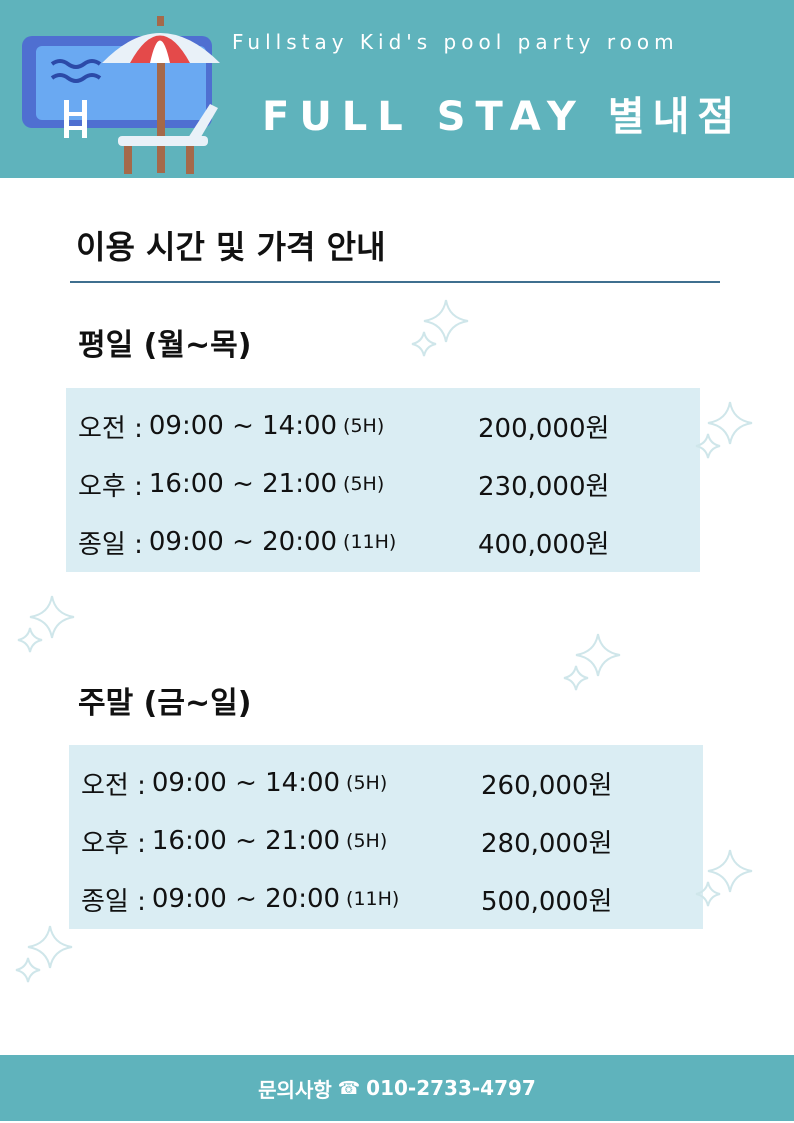 This screenshot has height=1123, width=794. What do you see at coordinates (295, 1089) in the screenshot?
I see `contact-label: 문의사항` at bounding box center [295, 1089].